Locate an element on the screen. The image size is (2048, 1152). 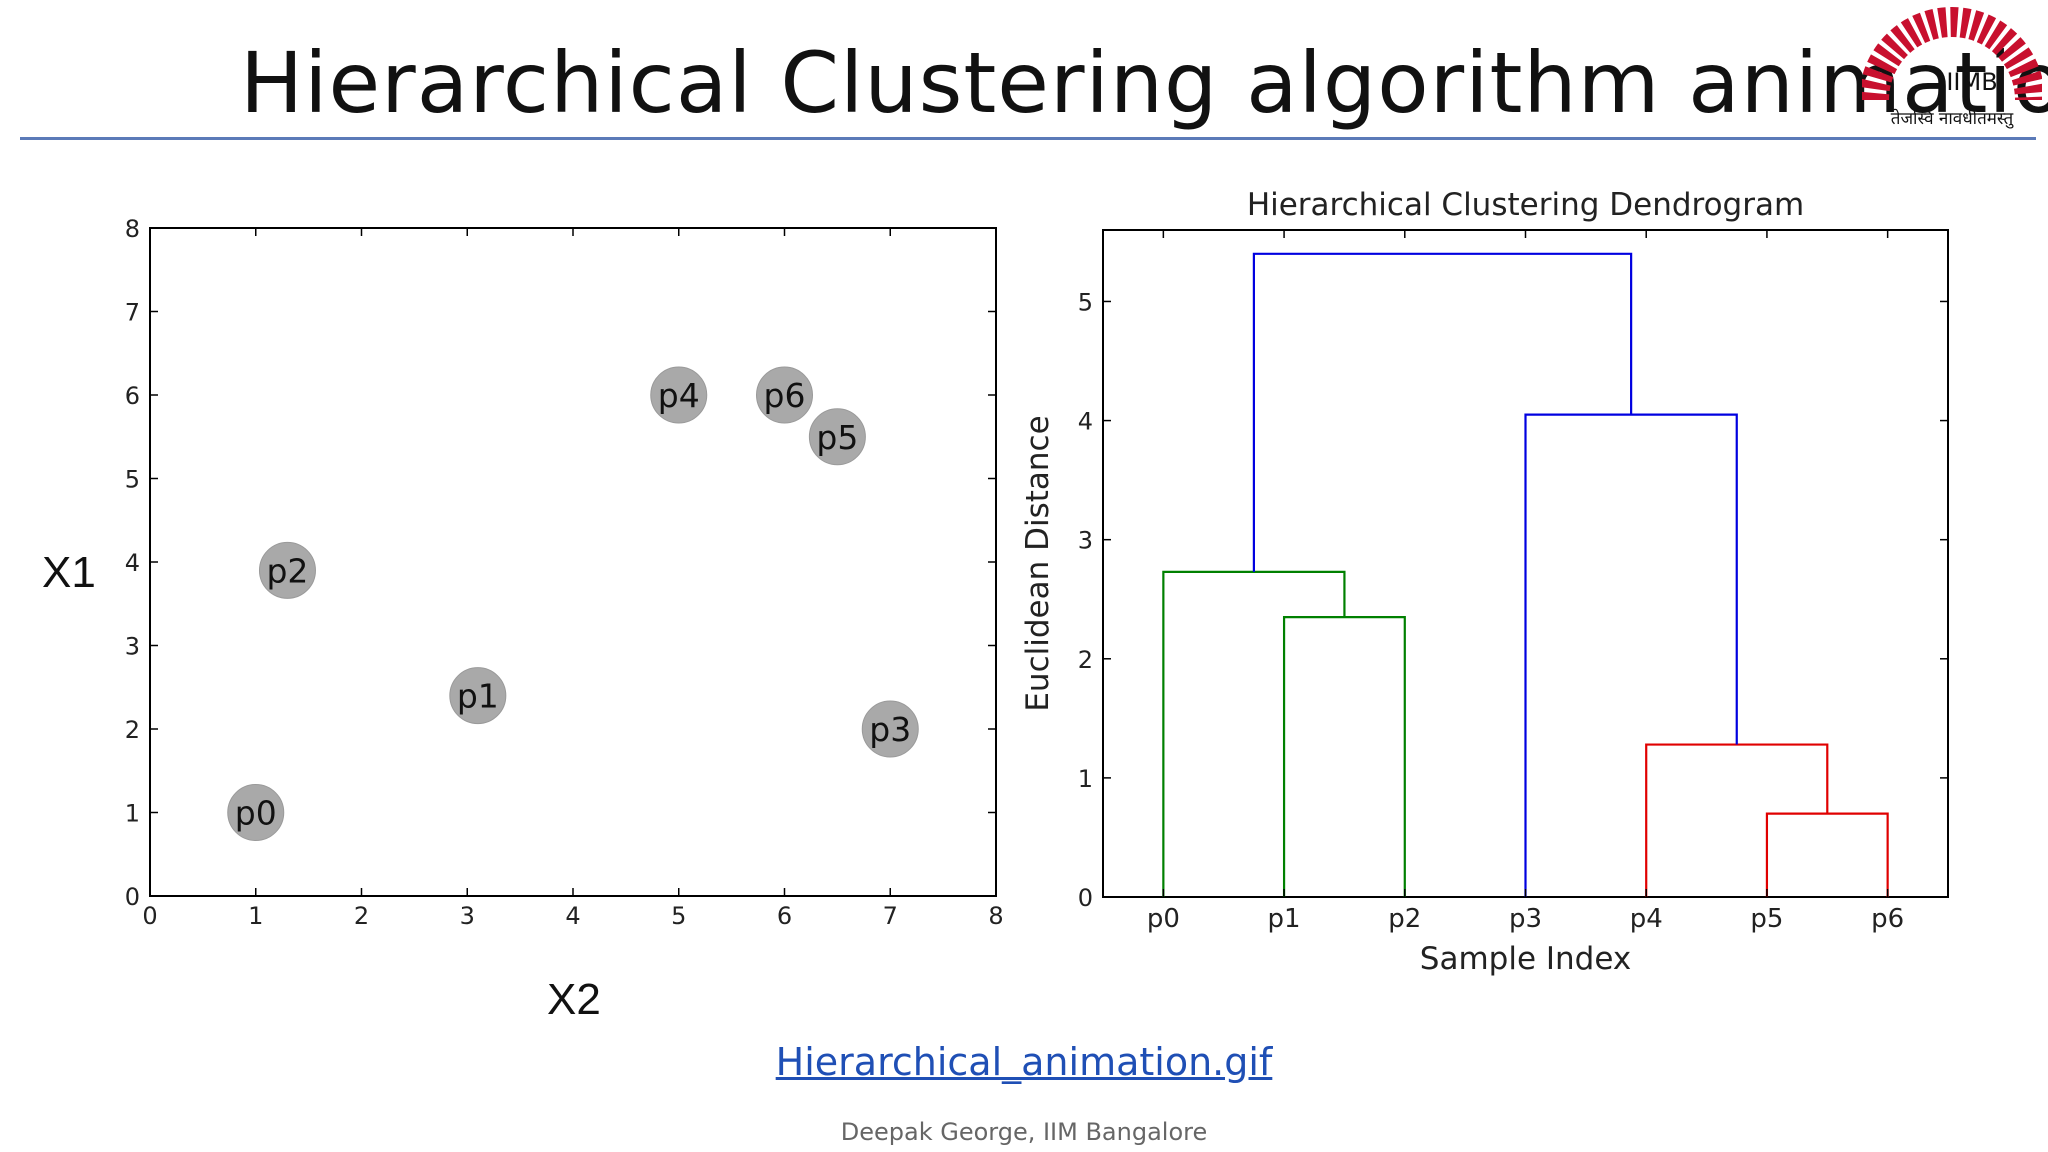
point-label-p1: p1 is located at coordinates (478, 696).